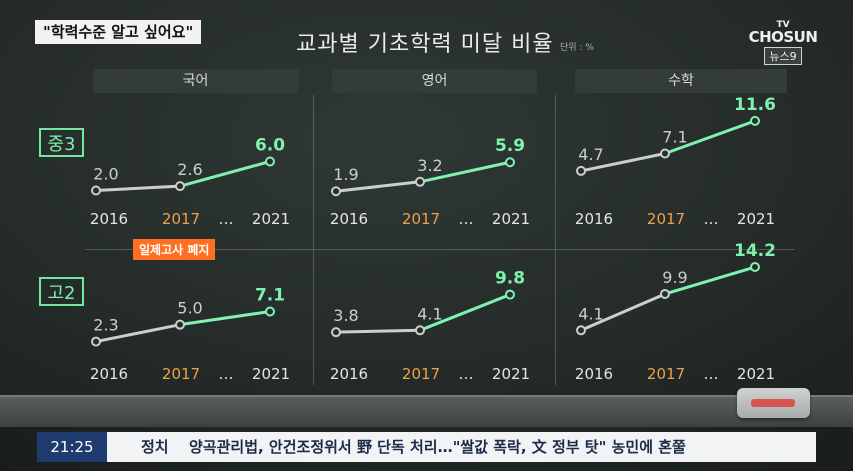 The width and height of the screenshot is (853, 471). I want to click on data-label: 4.7, so click(590, 154).